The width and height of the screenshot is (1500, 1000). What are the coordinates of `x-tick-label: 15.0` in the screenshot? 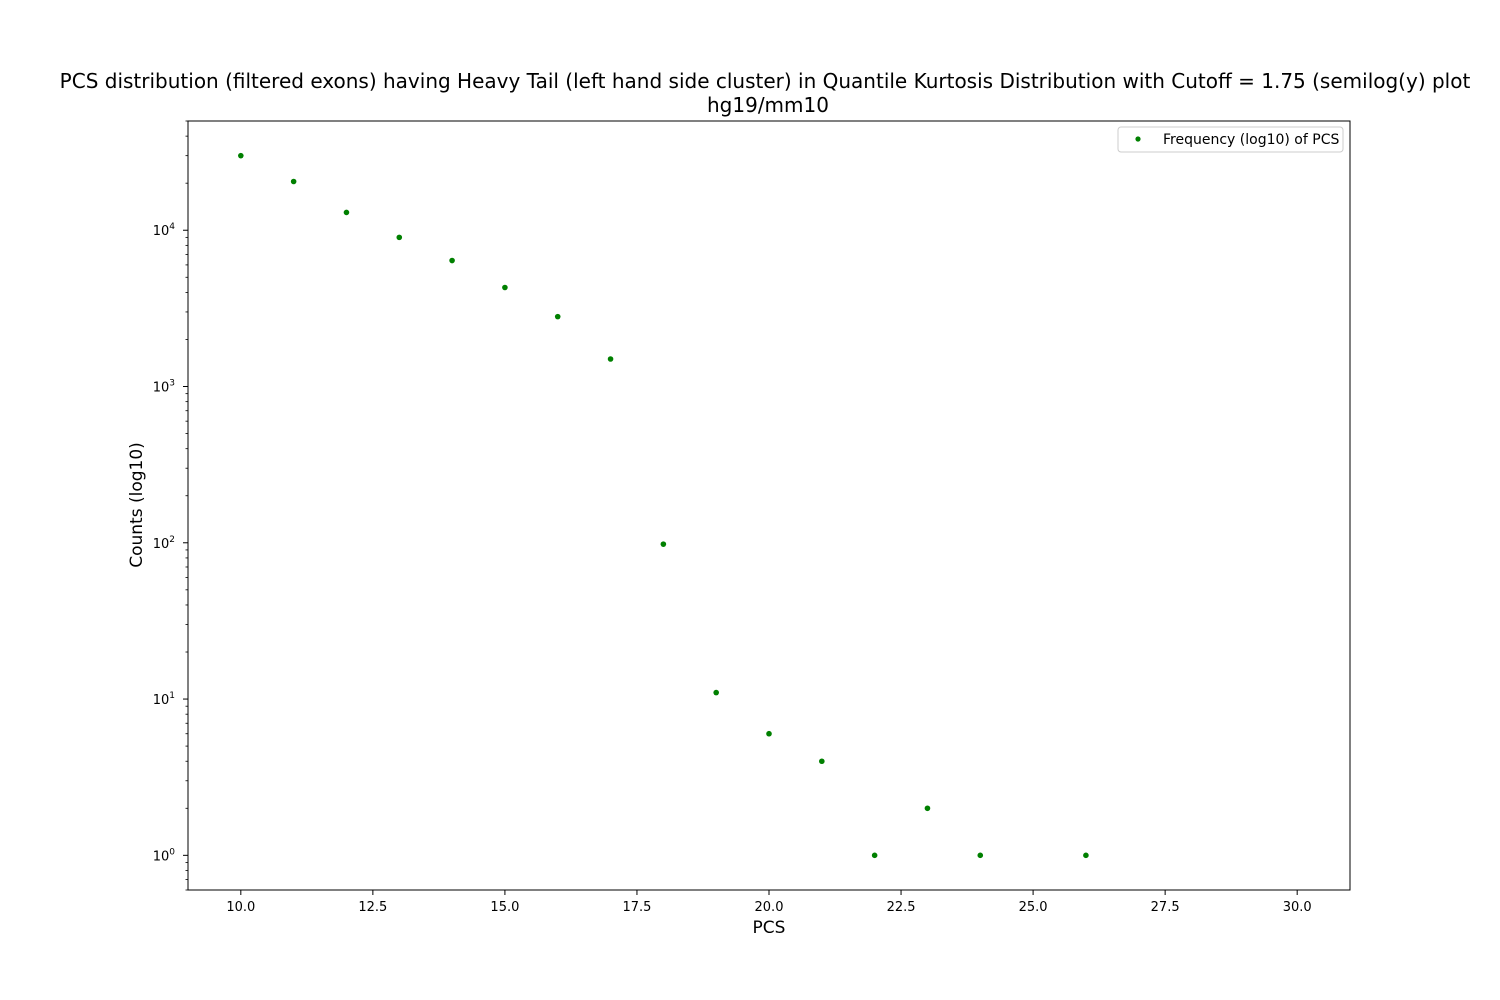 It's located at (504, 907).